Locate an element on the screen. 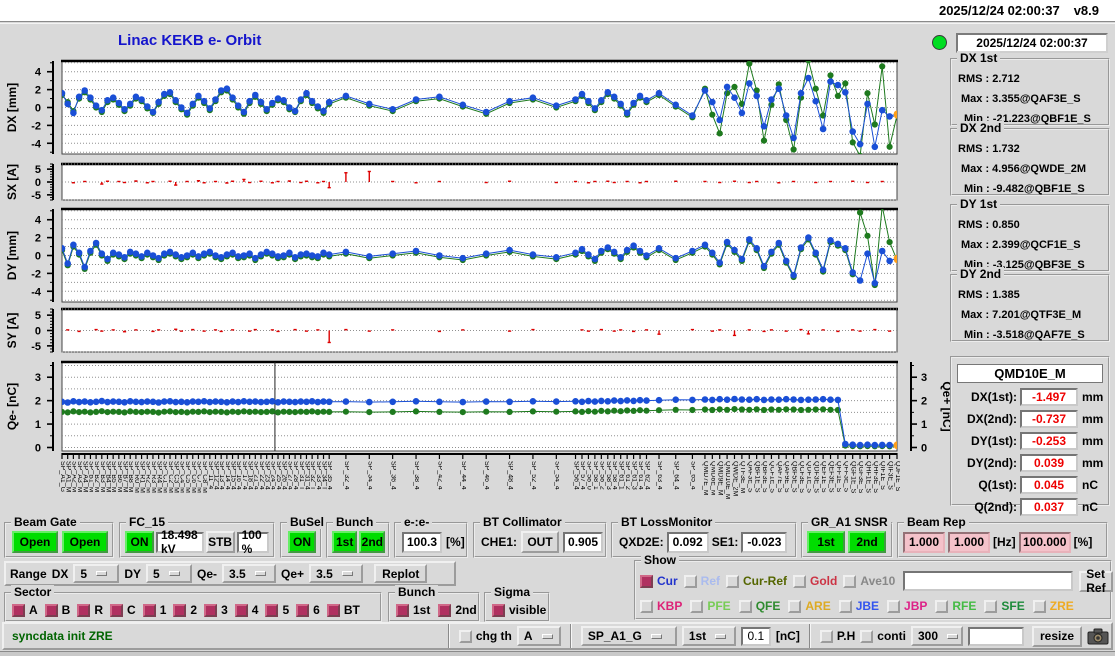  resize-button: resize is located at coordinates (1056, 636).